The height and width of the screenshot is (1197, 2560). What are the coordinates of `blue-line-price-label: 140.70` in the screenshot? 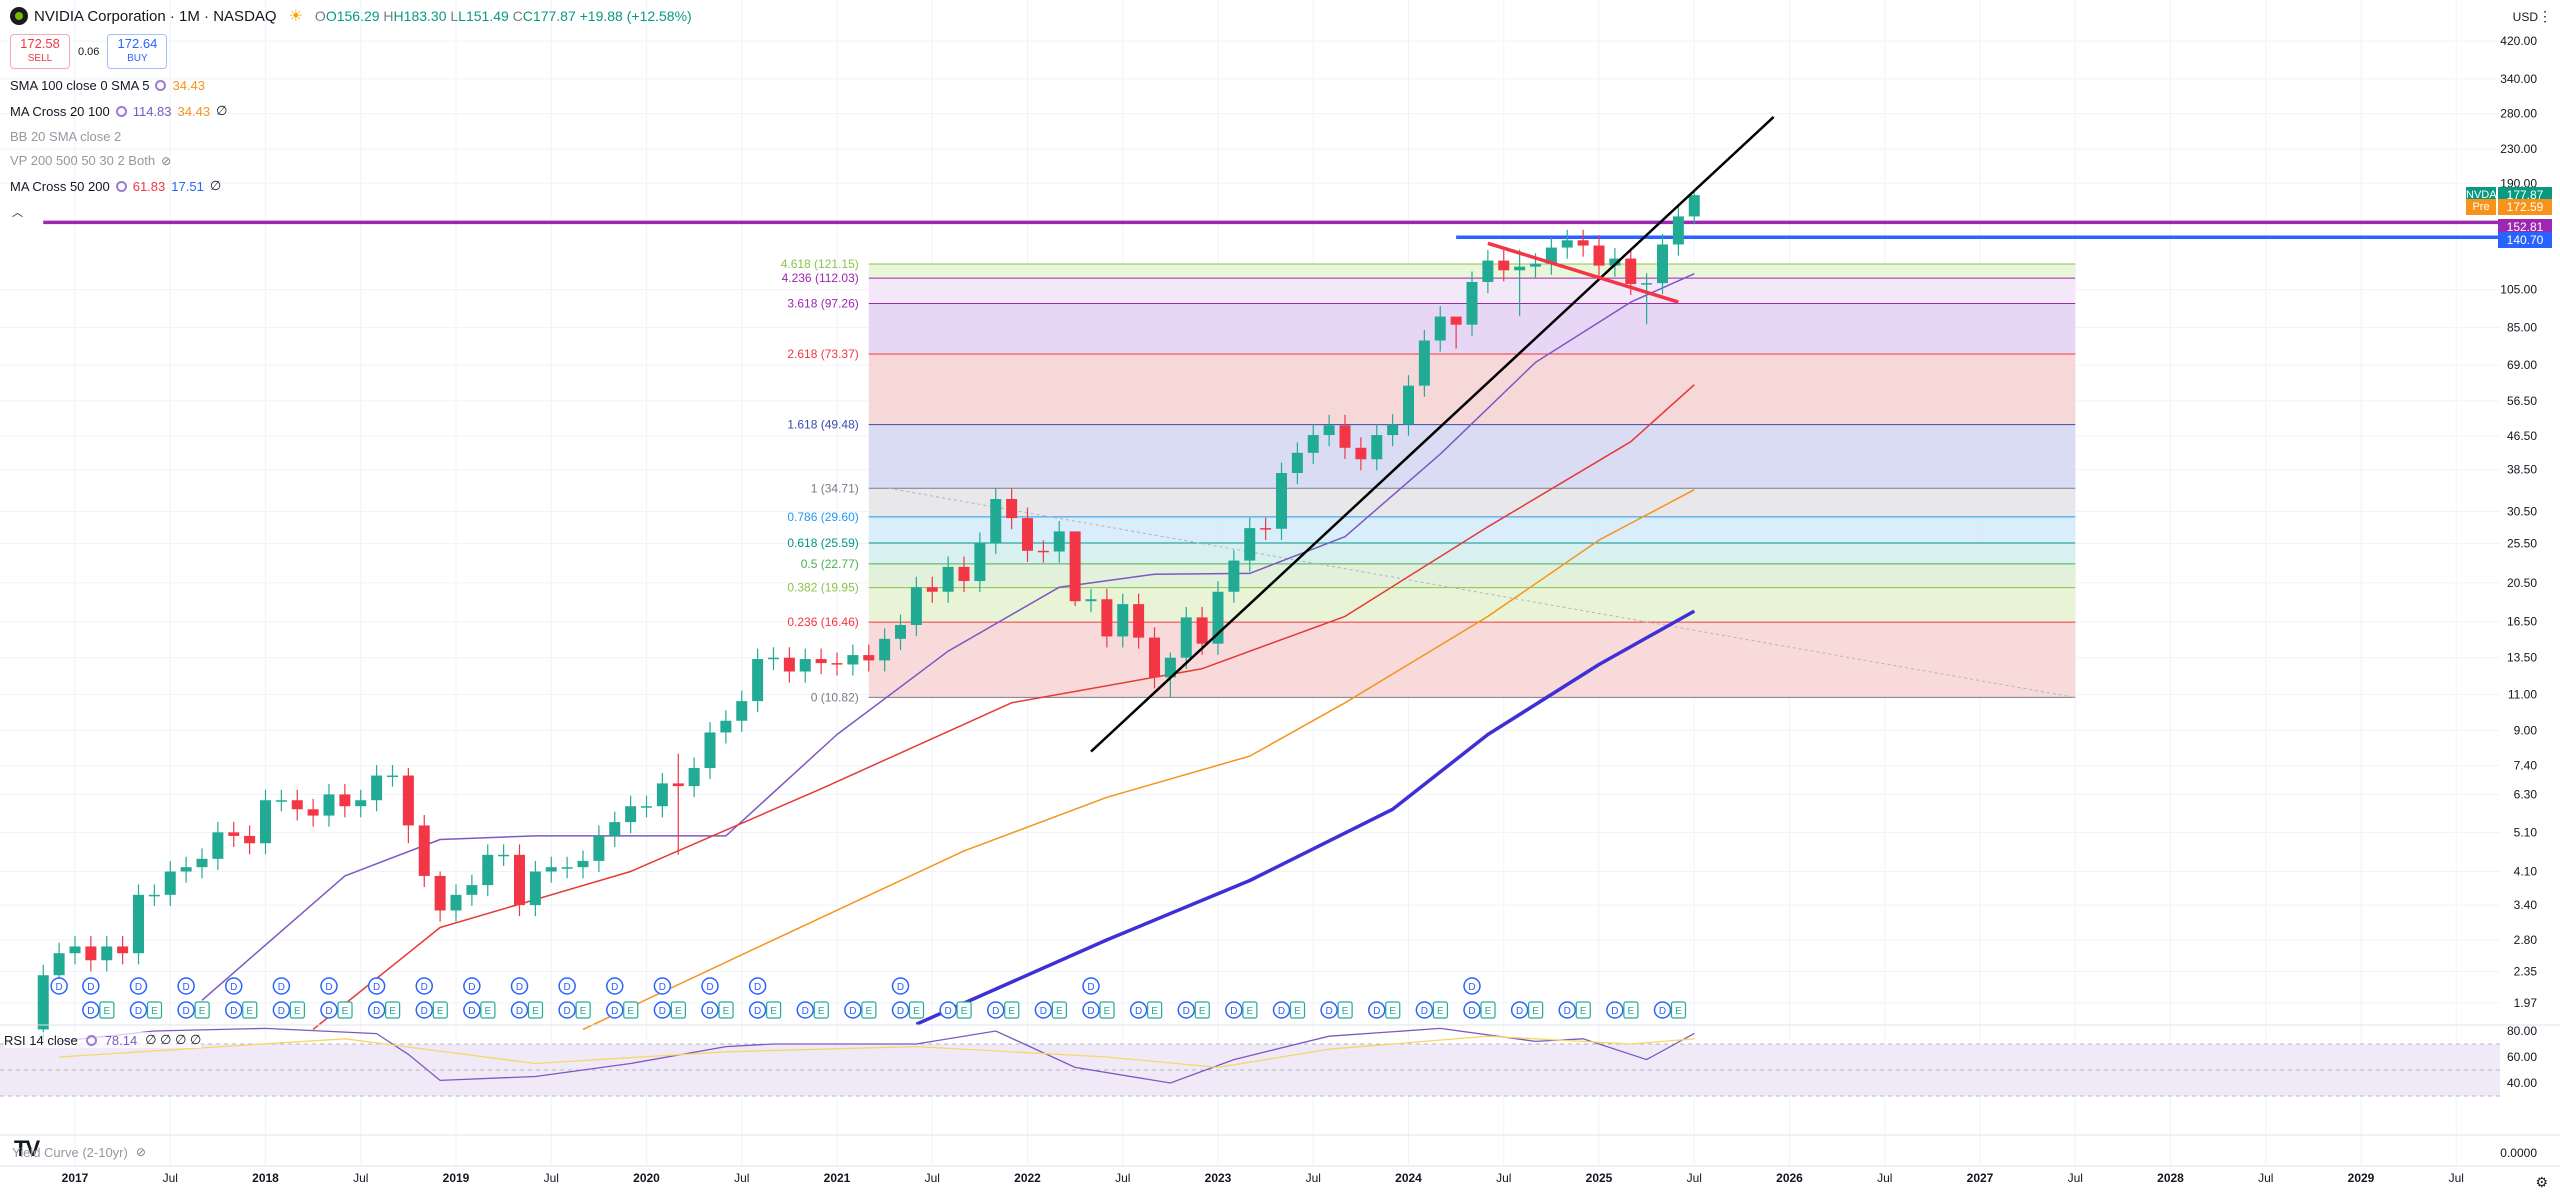 It's located at (2525, 240).